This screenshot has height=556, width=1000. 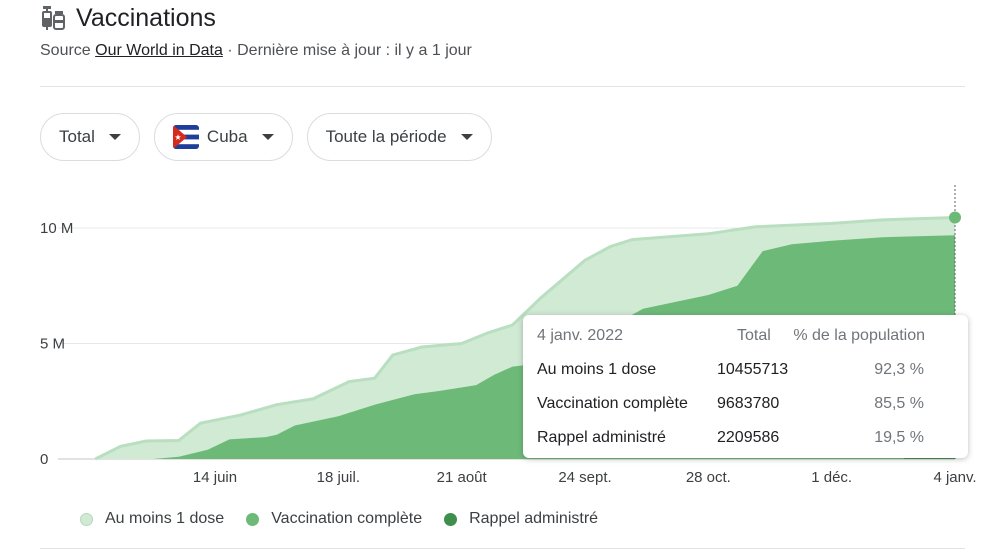 What do you see at coordinates (899, 437) in the screenshot?
I see `tooltip-row-pct: 19,5 %` at bounding box center [899, 437].